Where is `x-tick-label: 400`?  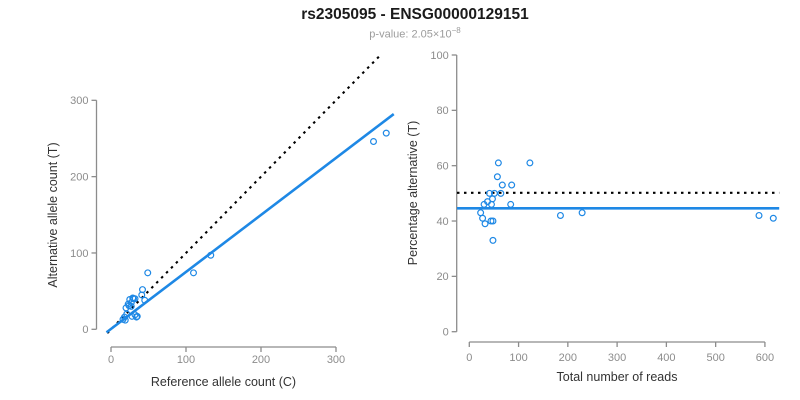 x-tick-label: 400 is located at coordinates (666, 358).